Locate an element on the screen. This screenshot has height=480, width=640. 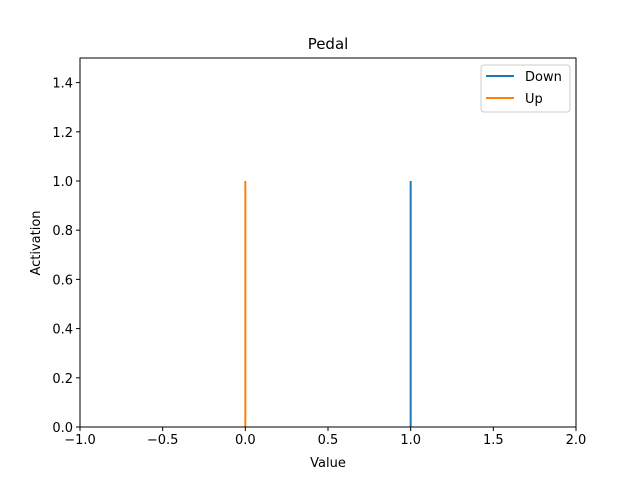
legend: Down Up is located at coordinates (525, 88).